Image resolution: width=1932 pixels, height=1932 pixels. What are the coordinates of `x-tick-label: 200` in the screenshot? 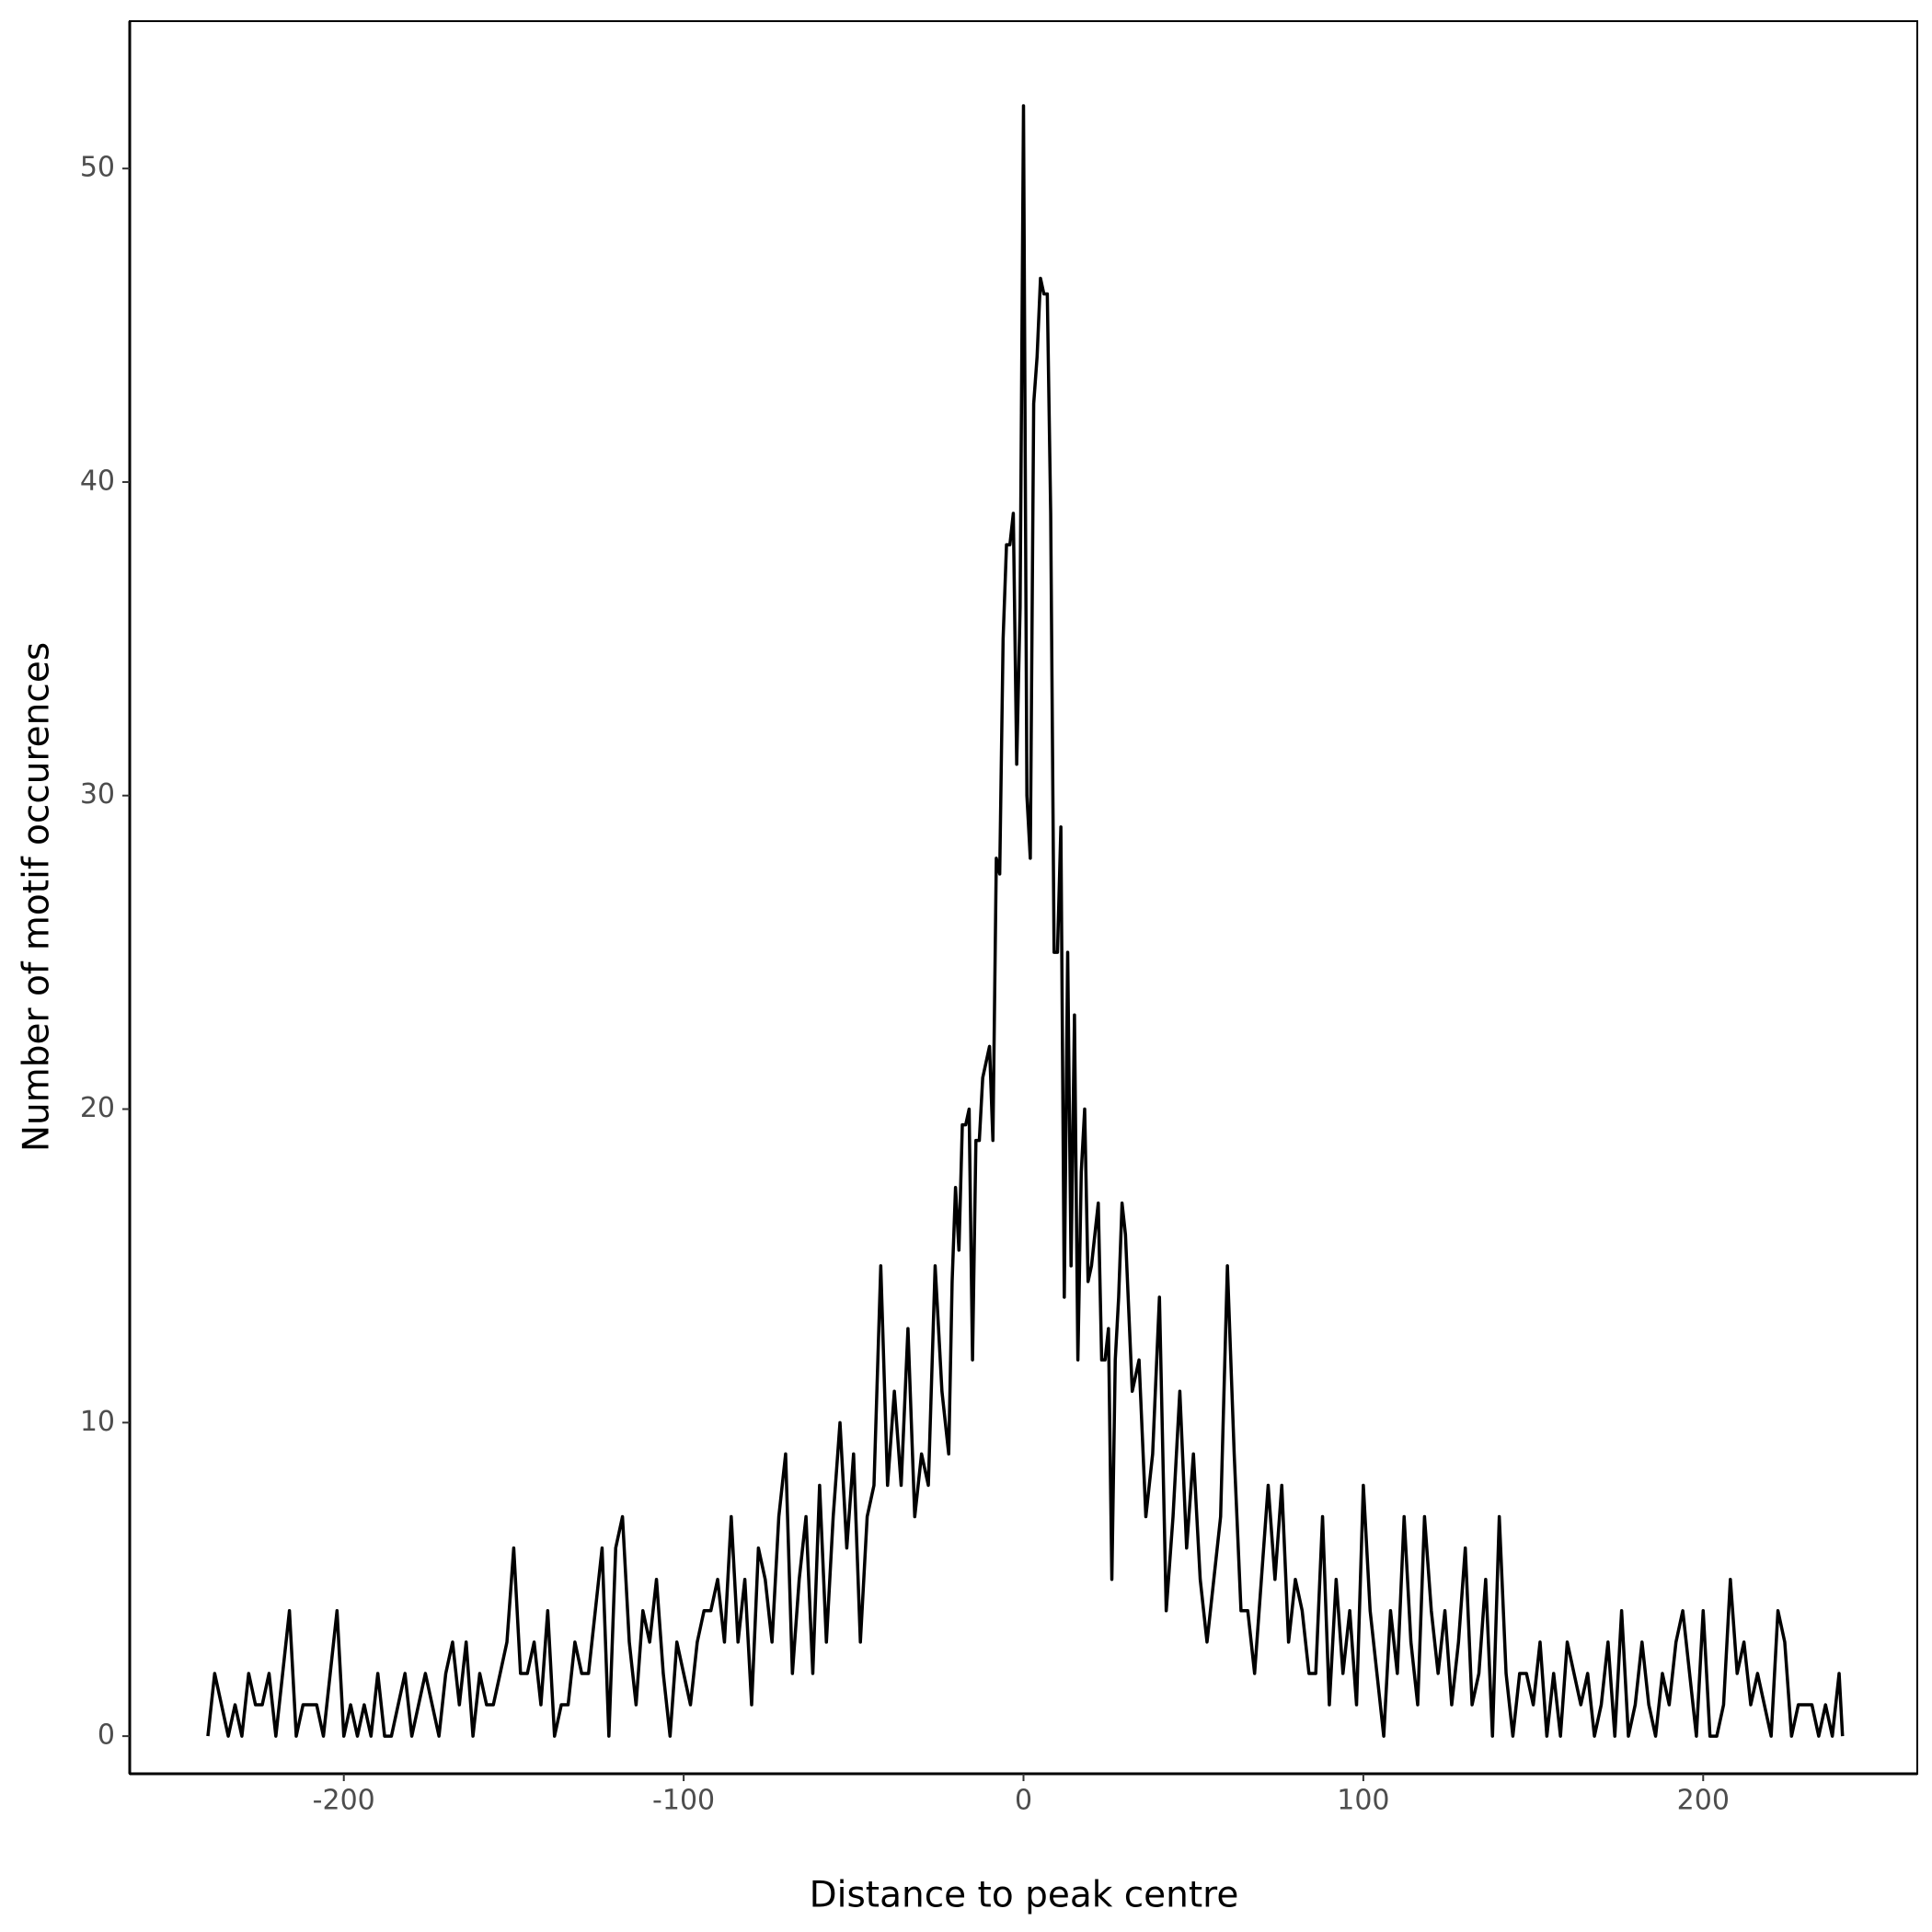 It's located at (1703, 1801).